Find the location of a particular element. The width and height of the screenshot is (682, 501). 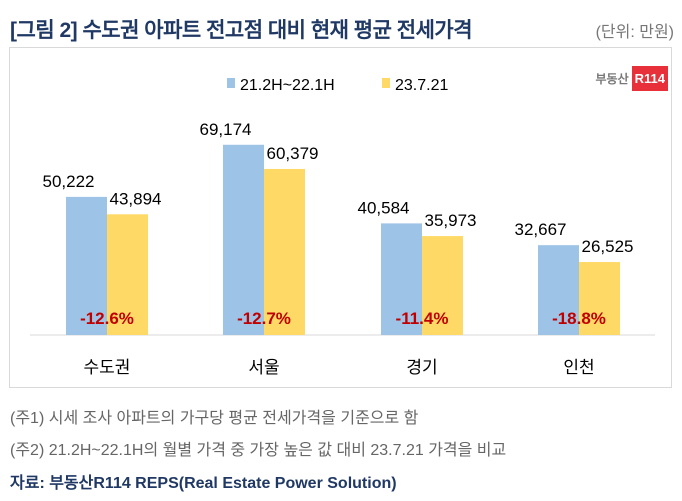

change-label: -12.7% is located at coordinates (264, 318).